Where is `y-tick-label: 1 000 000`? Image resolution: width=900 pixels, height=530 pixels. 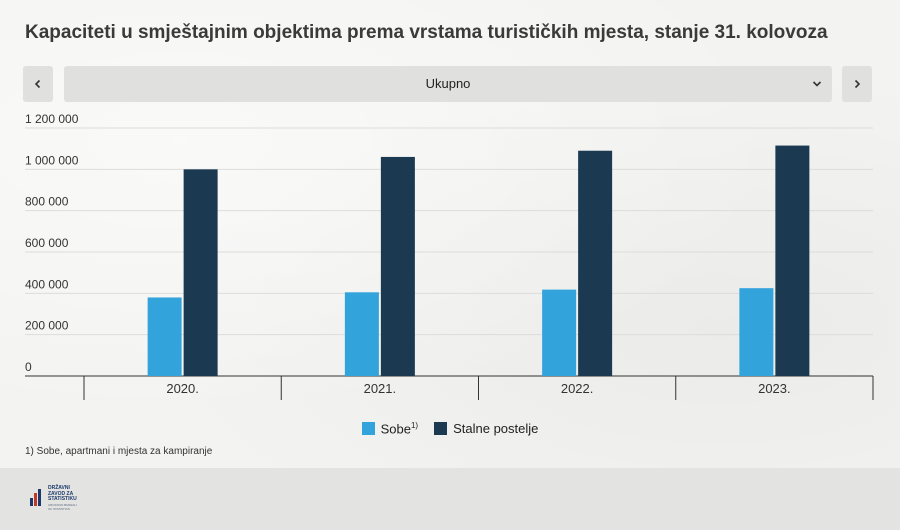 y-tick-label: 1 000 000 is located at coordinates (52, 160).